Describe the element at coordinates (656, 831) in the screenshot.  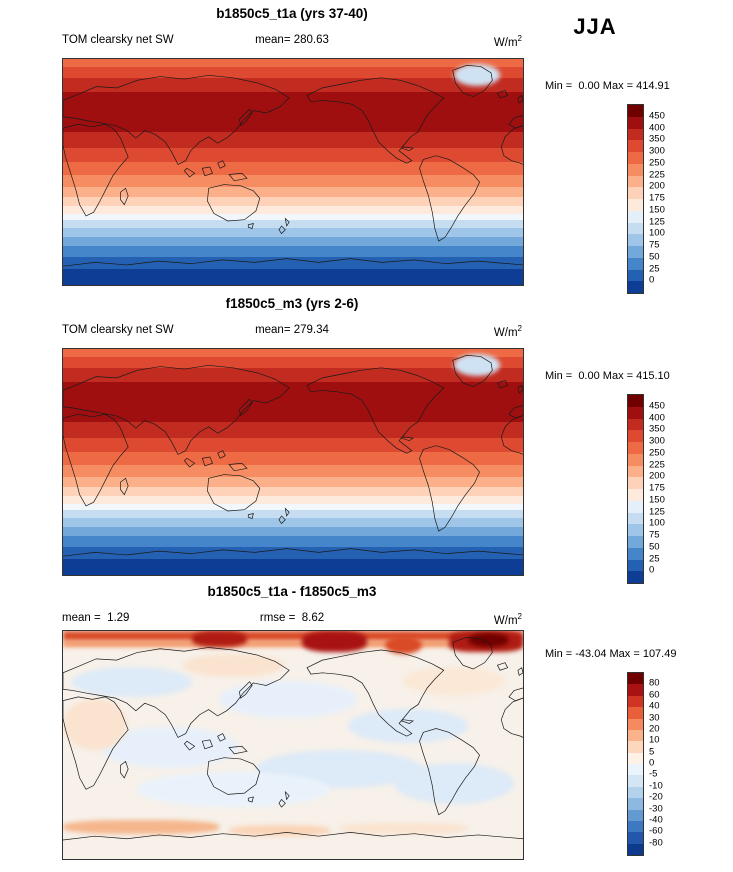
I see `colorbar-tick-label: -60` at that location.